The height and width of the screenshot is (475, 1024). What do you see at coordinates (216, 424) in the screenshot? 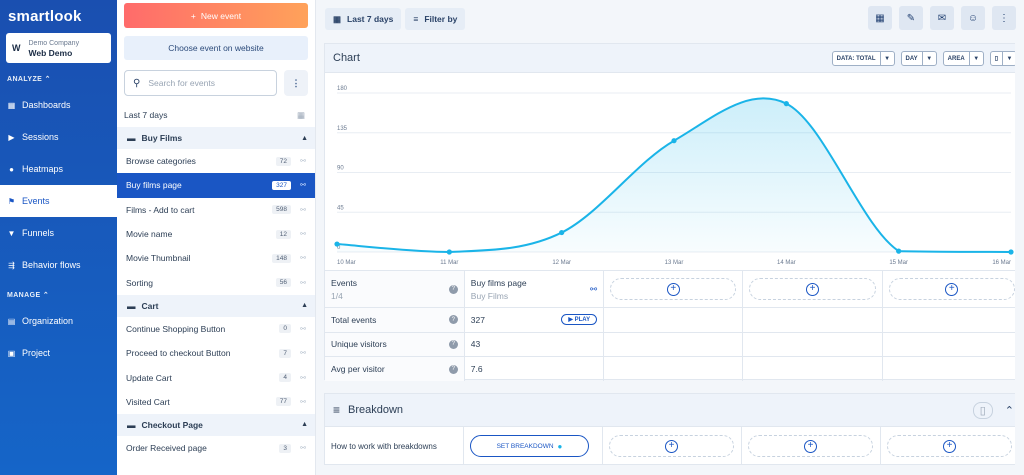
I see `event-group-header: ▬ Checkout Page ▲` at bounding box center [216, 424].